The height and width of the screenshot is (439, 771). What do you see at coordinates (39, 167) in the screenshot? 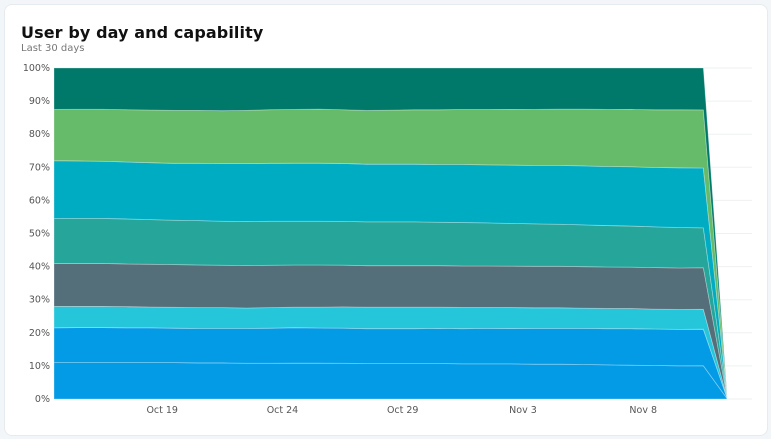
I see `y-tick-label: 70%` at bounding box center [39, 167].